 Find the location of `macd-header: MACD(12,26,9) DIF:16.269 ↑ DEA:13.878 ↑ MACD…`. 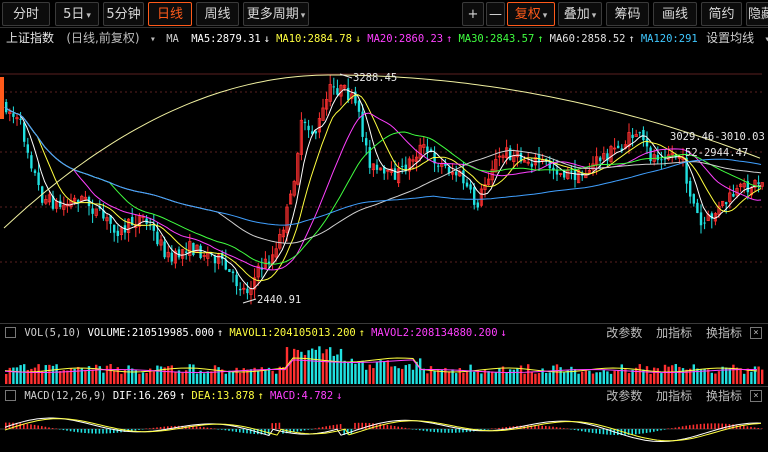

macd-header: MACD(12,26,9) DIF:16.269 ↑ DEA:13.878 ↑ MACD… is located at coordinates (384, 396).